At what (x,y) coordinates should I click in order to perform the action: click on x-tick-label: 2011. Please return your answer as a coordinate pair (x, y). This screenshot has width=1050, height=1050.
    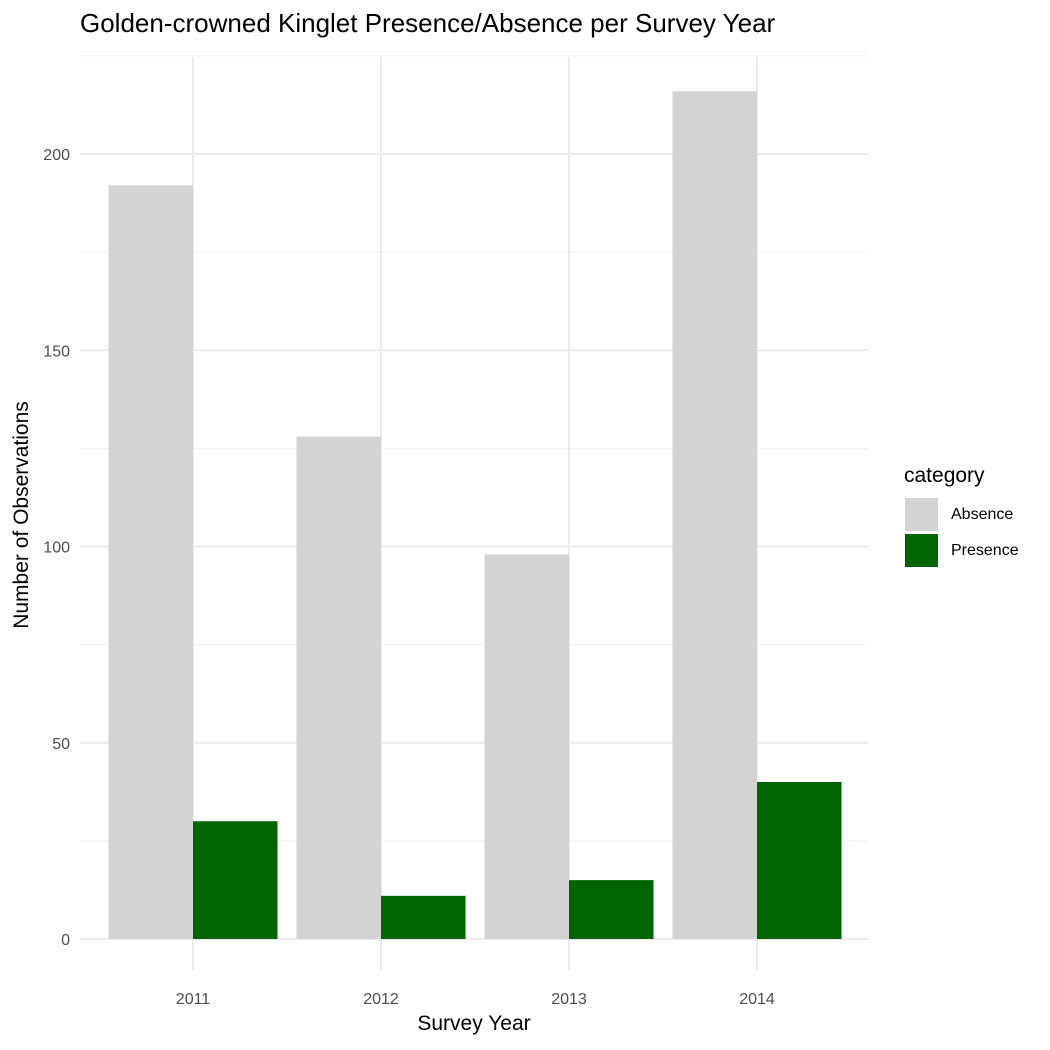
    Looking at the image, I should click on (193, 999).